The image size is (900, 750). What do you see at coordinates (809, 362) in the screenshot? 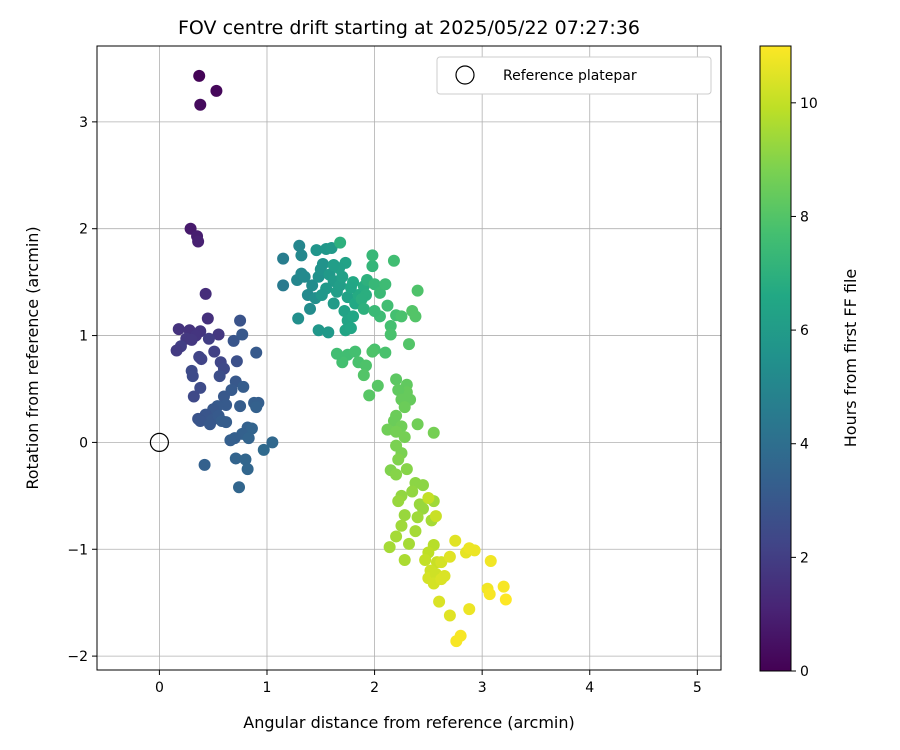
I see `colorbar: 0 2 4 6 8 10 Hours from first FF file` at bounding box center [809, 362].